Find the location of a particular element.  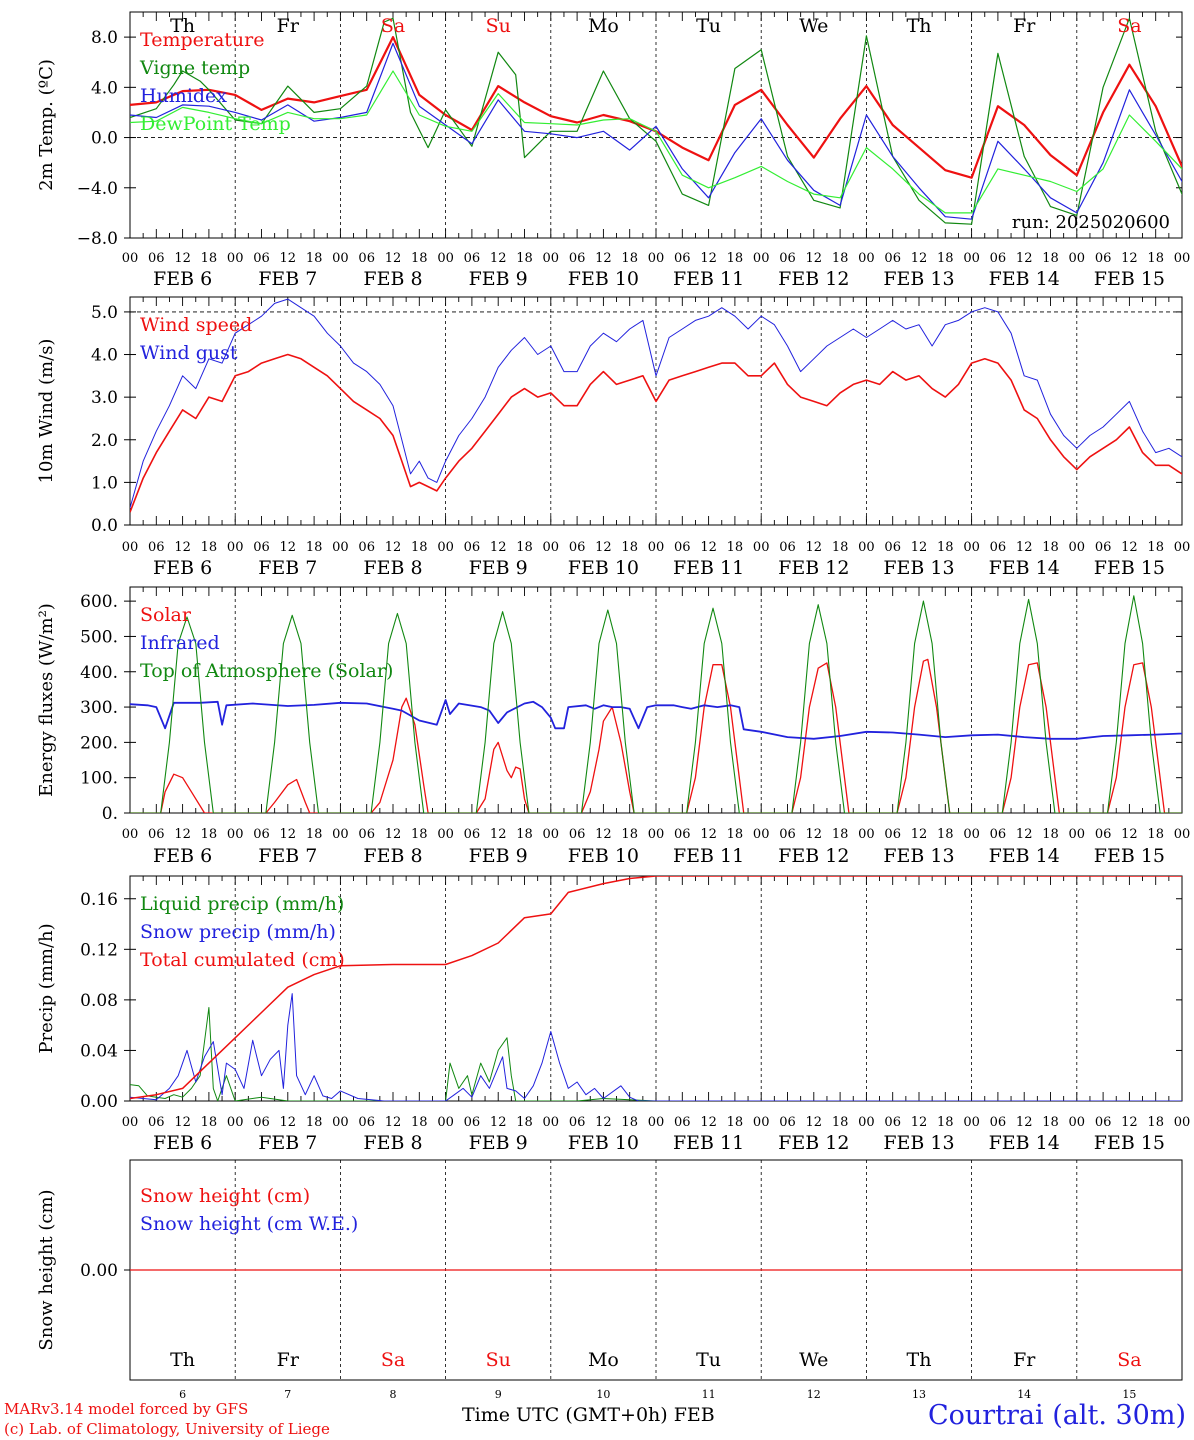

wind-hour-label: 06 is located at coordinates (892, 547).